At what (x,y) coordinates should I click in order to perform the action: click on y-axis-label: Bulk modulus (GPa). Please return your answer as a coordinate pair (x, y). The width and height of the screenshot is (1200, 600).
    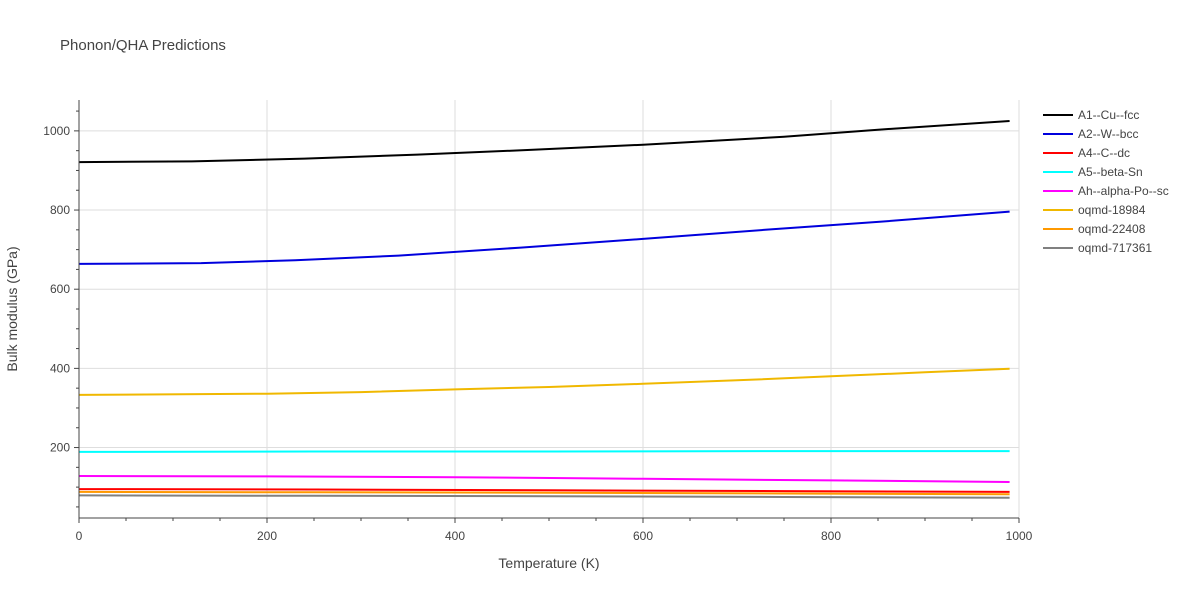
    Looking at the image, I should click on (12, 308).